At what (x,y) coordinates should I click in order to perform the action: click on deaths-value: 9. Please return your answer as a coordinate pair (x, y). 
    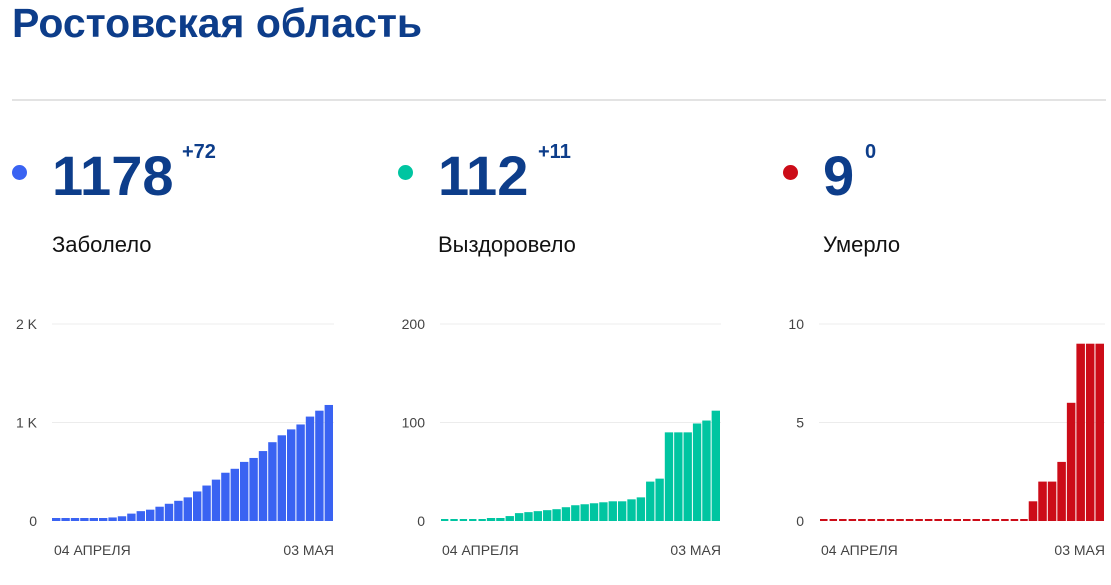
    Looking at the image, I should click on (839, 175).